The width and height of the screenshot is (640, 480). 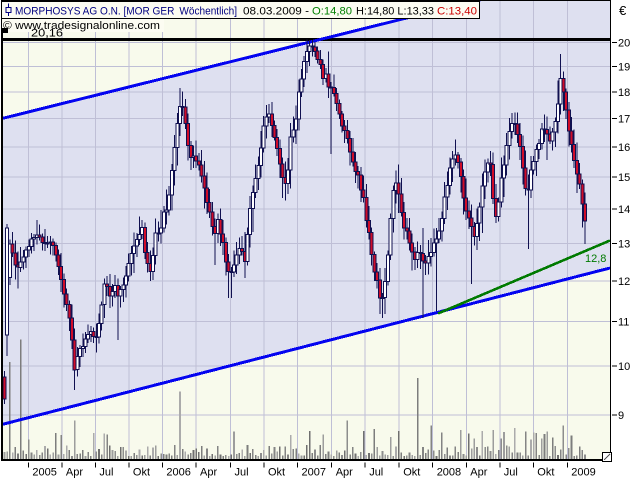 I want to click on svg-text: 9, so click(x=621, y=416).